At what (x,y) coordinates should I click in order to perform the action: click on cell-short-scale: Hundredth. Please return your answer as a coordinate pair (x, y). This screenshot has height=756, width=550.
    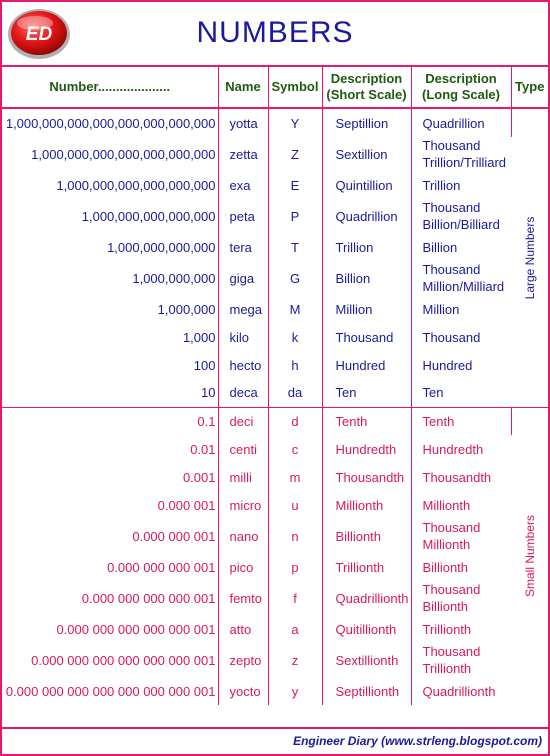
    Looking at the image, I should click on (367, 449).